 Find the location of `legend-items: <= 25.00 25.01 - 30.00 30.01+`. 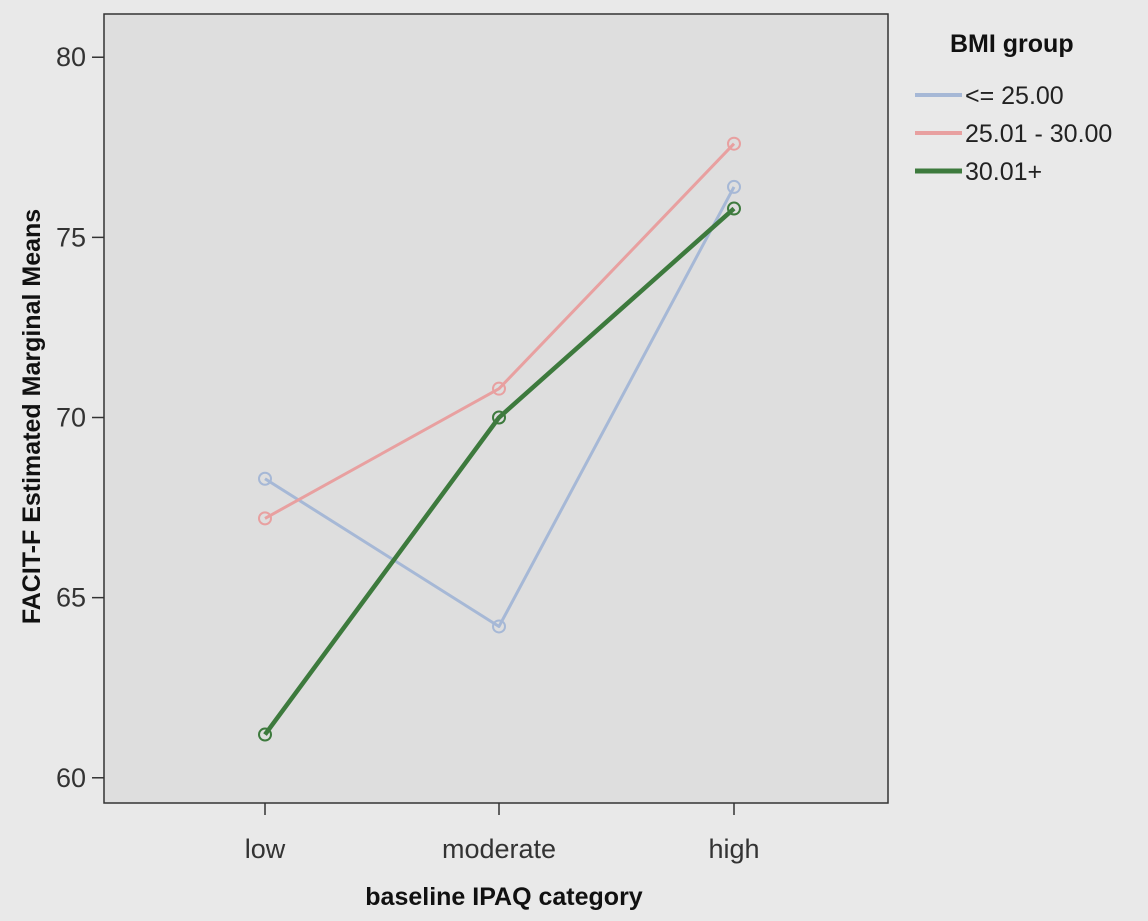

legend-items: <= 25.00 25.01 - 30.00 30.01+ is located at coordinates (1013, 134).